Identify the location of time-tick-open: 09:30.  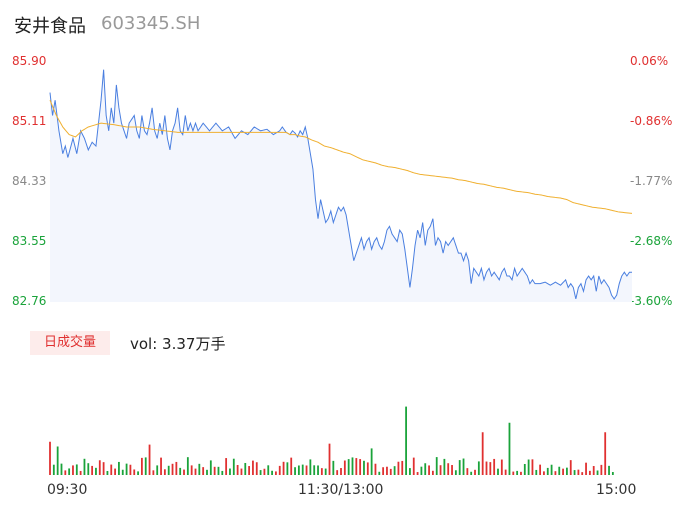
(67, 490).